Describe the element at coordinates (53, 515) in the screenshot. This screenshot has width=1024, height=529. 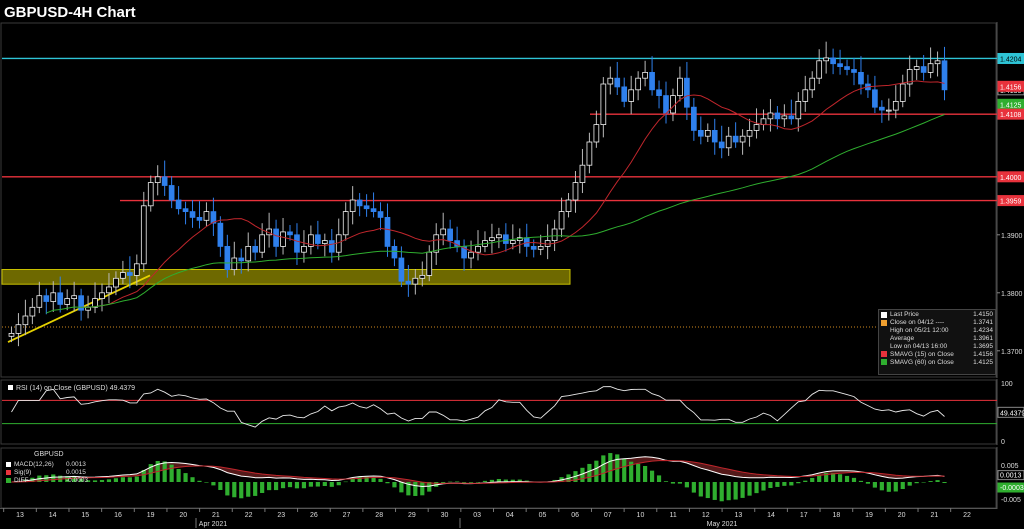
I see `x-tick-label: 14` at that location.